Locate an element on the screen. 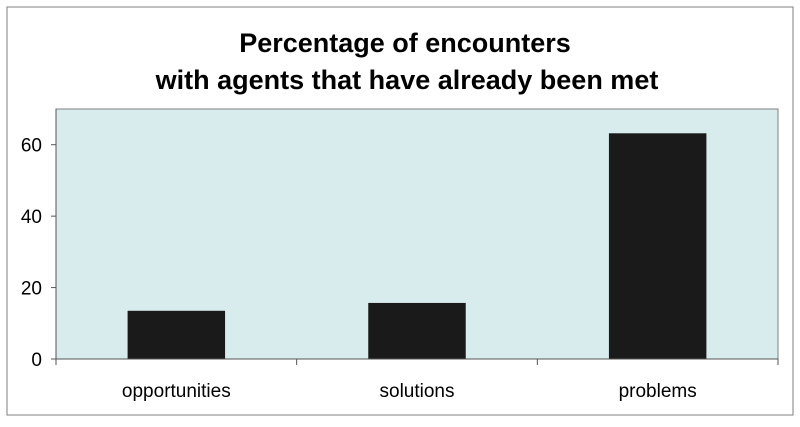 The height and width of the screenshot is (427, 800). y-tick-label-40: 40 is located at coordinates (31, 217).